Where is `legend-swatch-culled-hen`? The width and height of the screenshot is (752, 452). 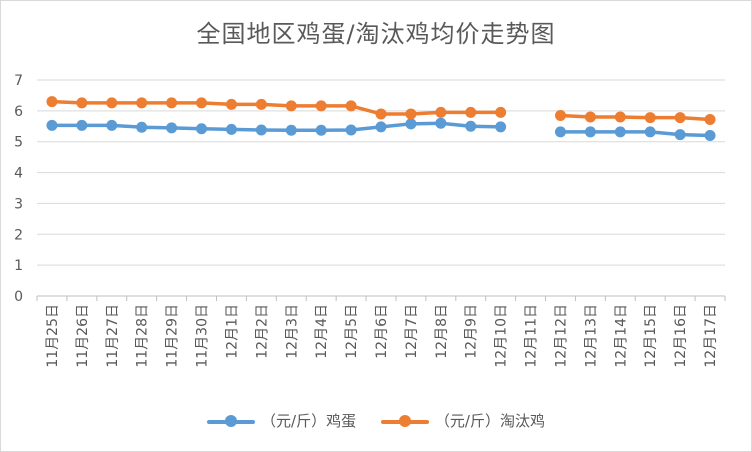
legend-swatch-culled-hen is located at coordinates (404, 420).